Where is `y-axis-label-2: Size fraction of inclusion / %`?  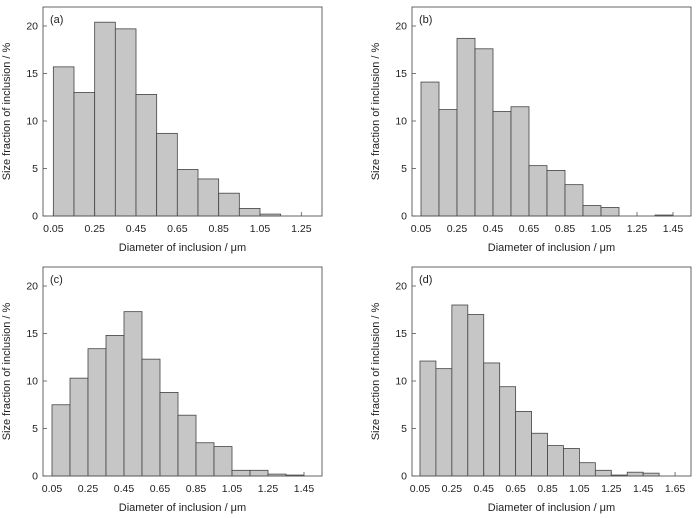
y-axis-label-2: Size fraction of inclusion / % is located at coordinates (7, 372).